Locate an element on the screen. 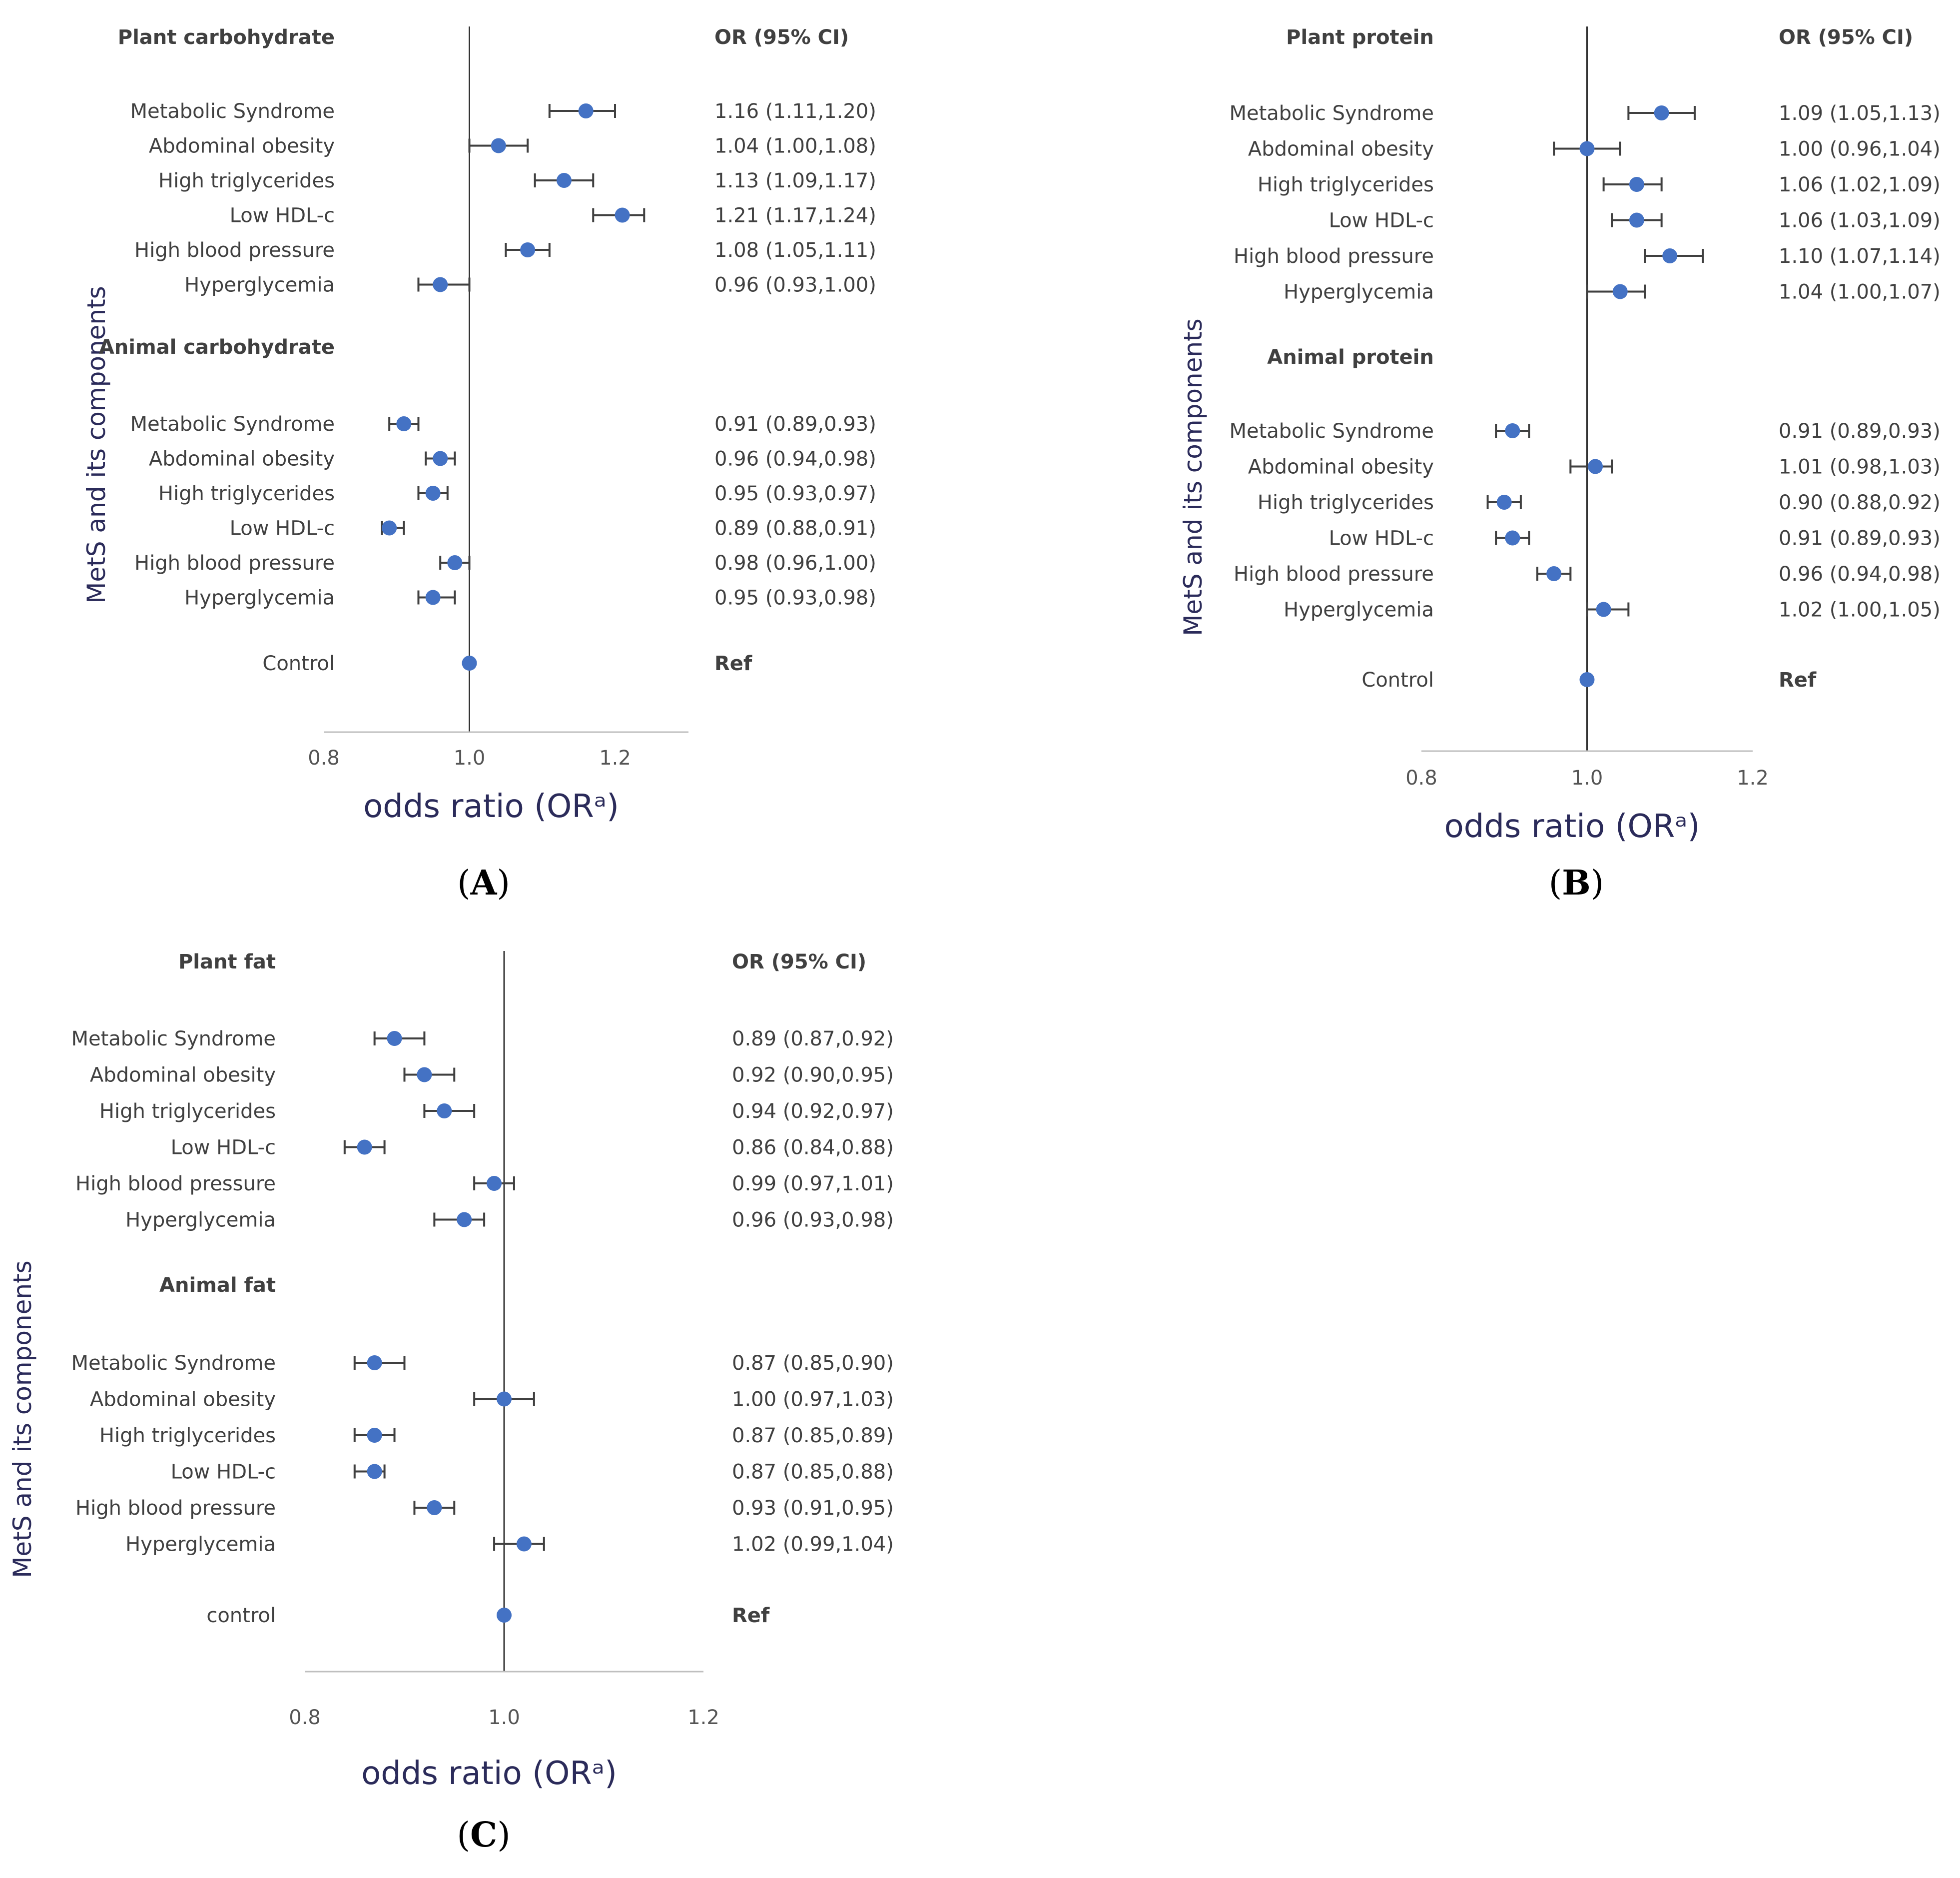 The height and width of the screenshot is (1878, 1960). or-ci-text: 1.04 (1.00,1.08) is located at coordinates (795, 146).